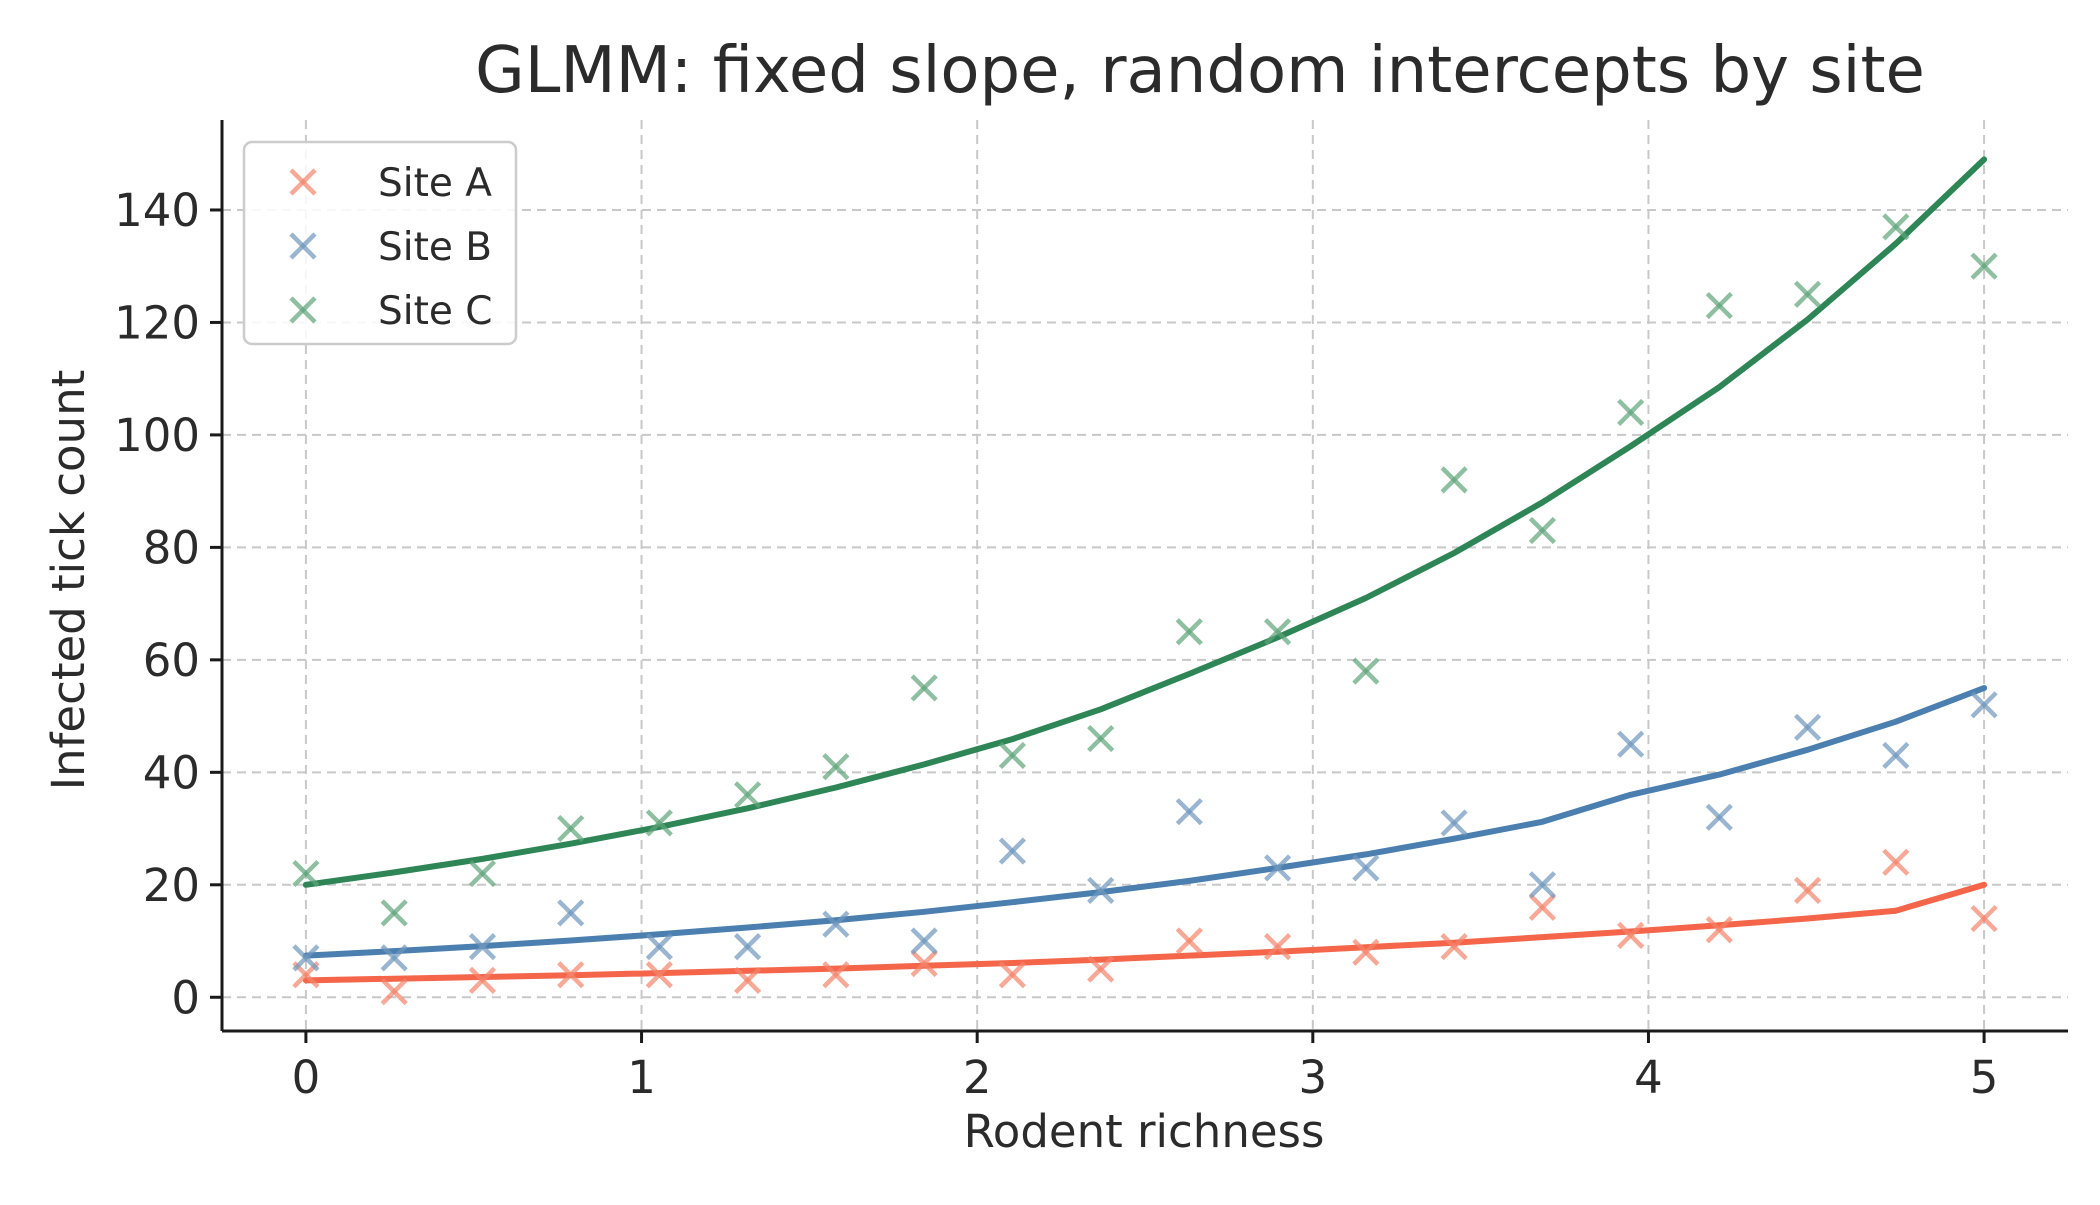  I want to click on legend-label: Site C, so click(435, 311).